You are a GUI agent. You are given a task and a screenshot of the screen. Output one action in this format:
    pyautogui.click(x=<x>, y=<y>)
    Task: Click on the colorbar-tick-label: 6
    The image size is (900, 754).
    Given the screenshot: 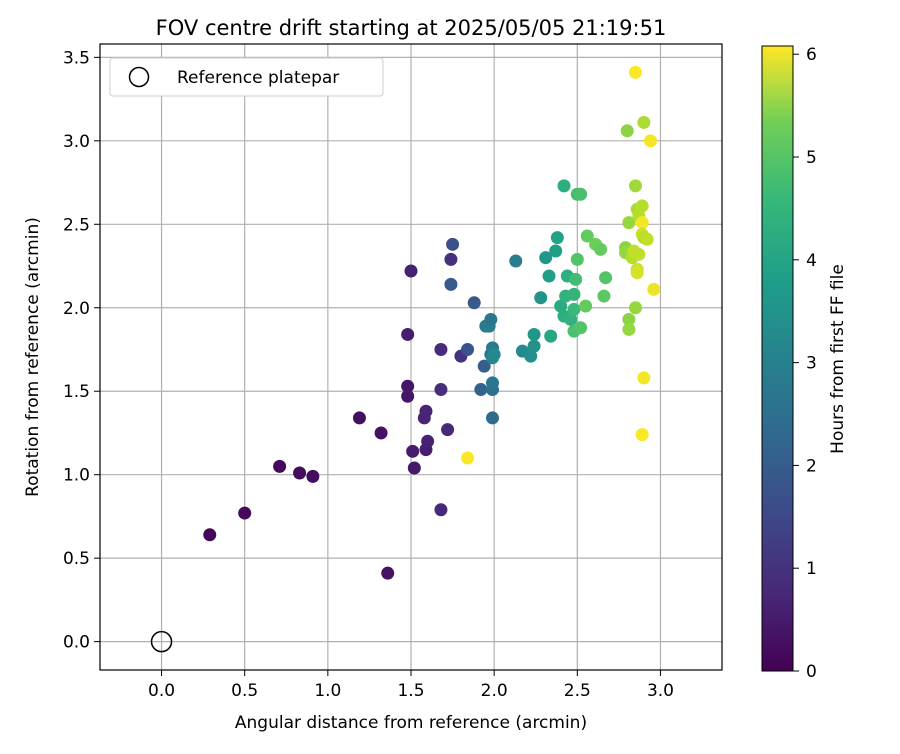 What is the action you would take?
    pyautogui.click(x=811, y=55)
    